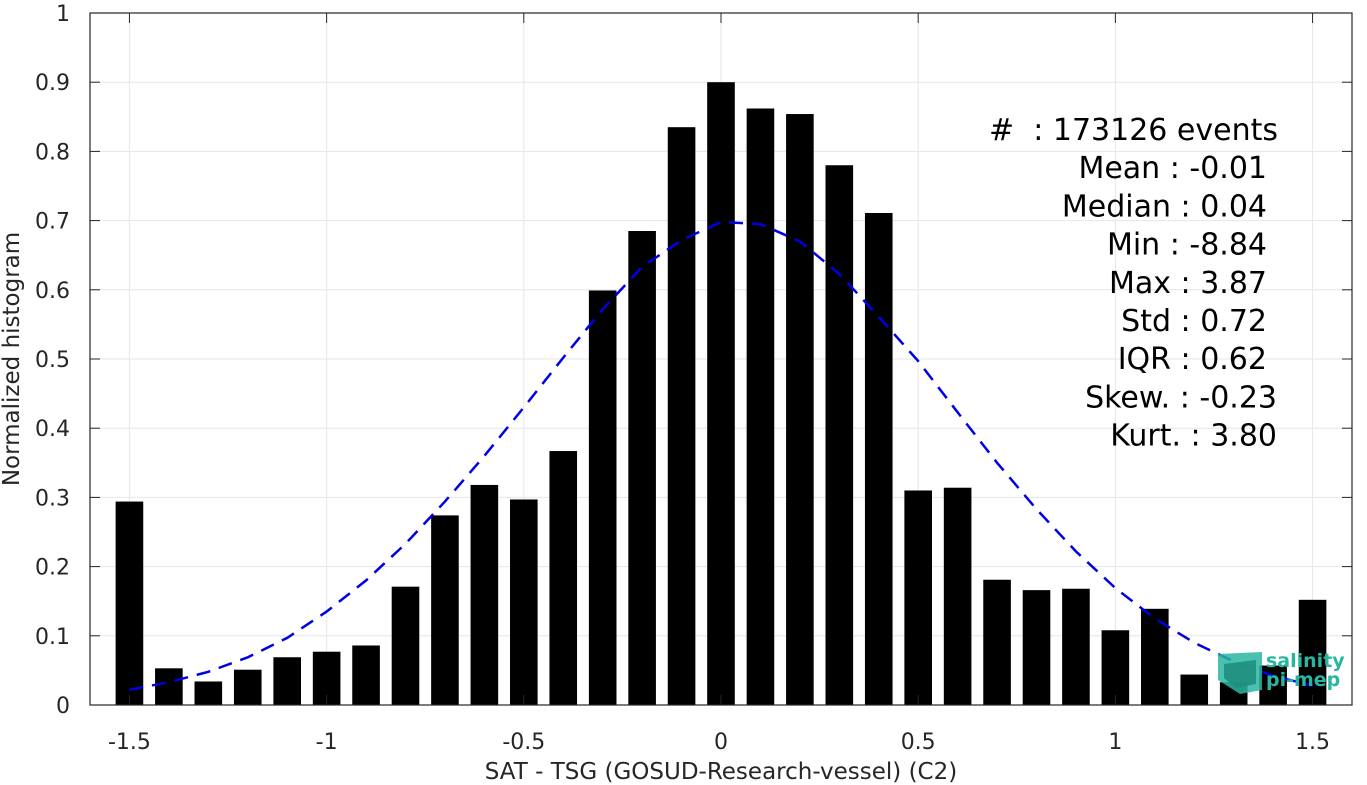  Describe the element at coordinates (52, 291) in the screenshot. I see `y-tick-label: 0.6` at that location.